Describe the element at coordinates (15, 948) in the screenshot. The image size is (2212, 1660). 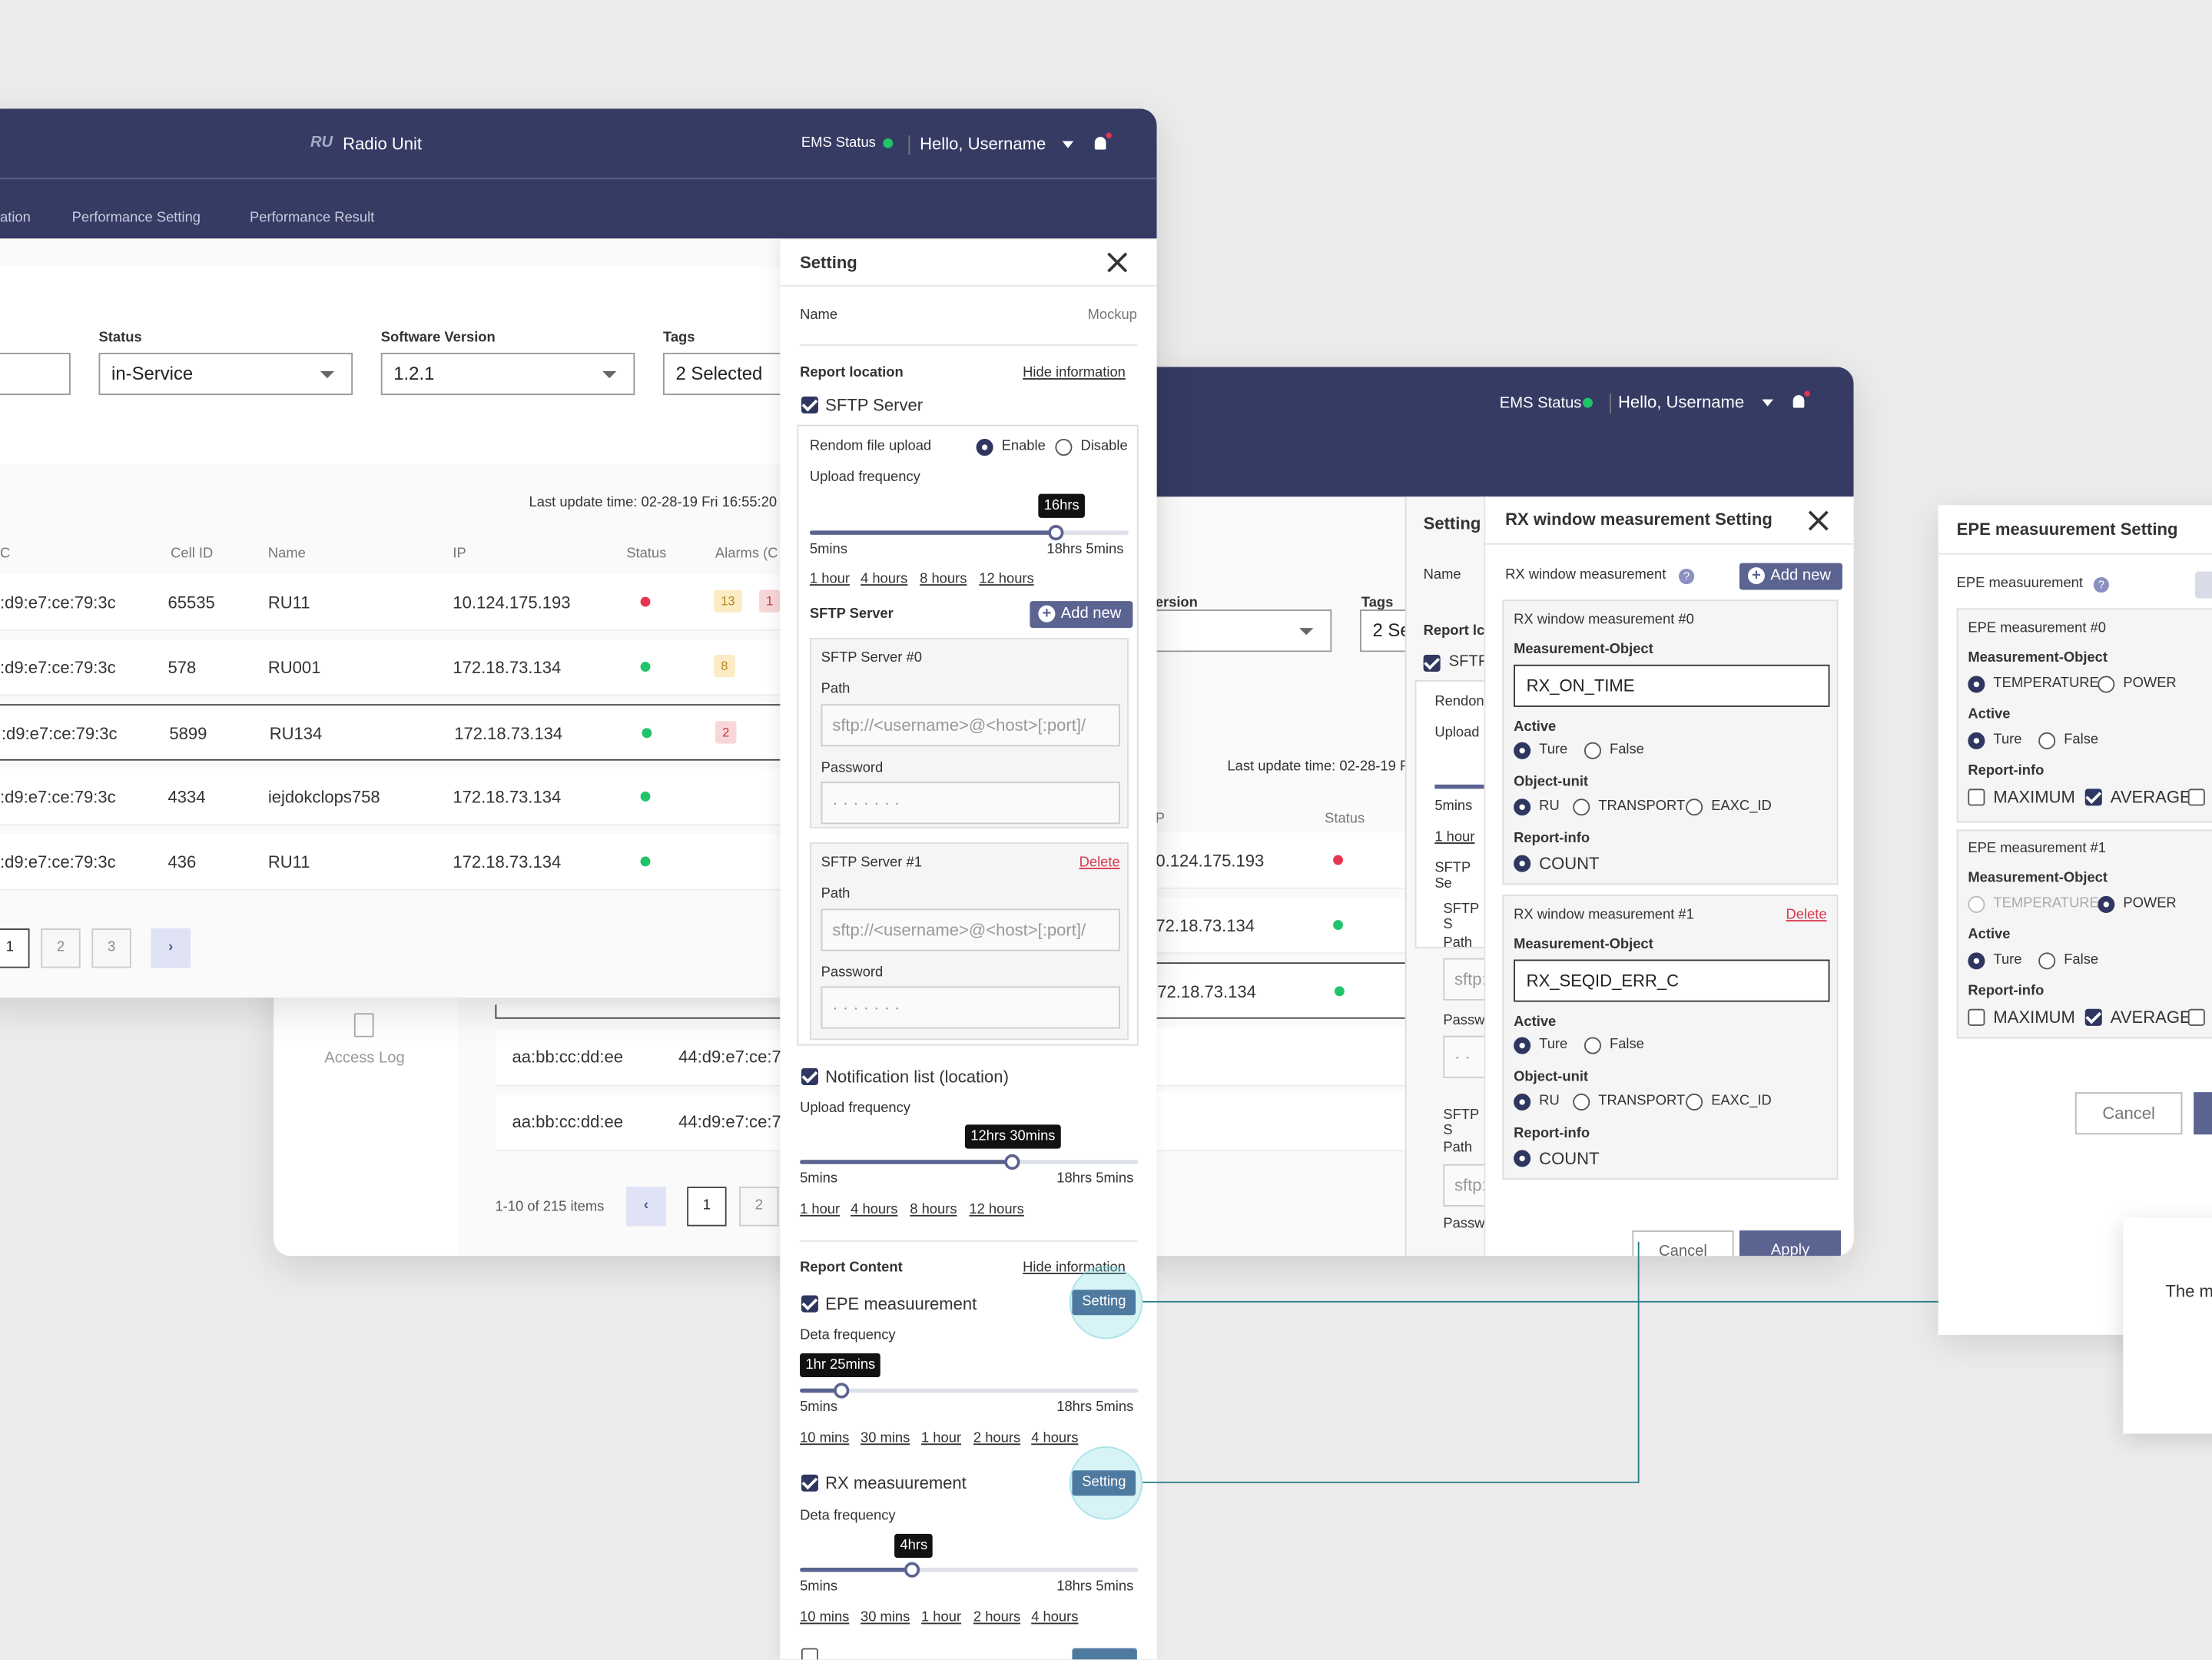
I see `page-1: 1` at that location.